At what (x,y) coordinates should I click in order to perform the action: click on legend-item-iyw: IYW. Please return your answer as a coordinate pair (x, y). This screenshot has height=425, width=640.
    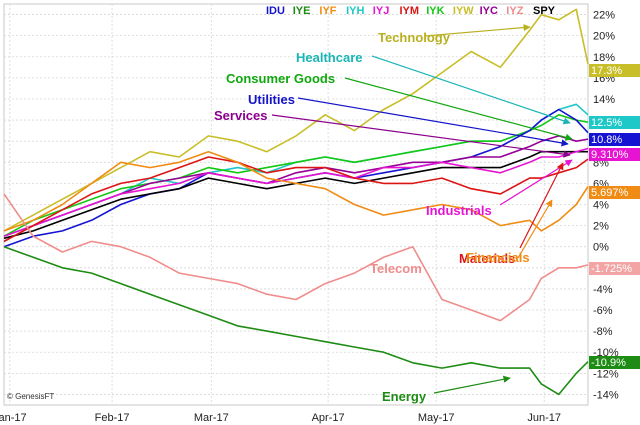
    Looking at the image, I should click on (463, 11).